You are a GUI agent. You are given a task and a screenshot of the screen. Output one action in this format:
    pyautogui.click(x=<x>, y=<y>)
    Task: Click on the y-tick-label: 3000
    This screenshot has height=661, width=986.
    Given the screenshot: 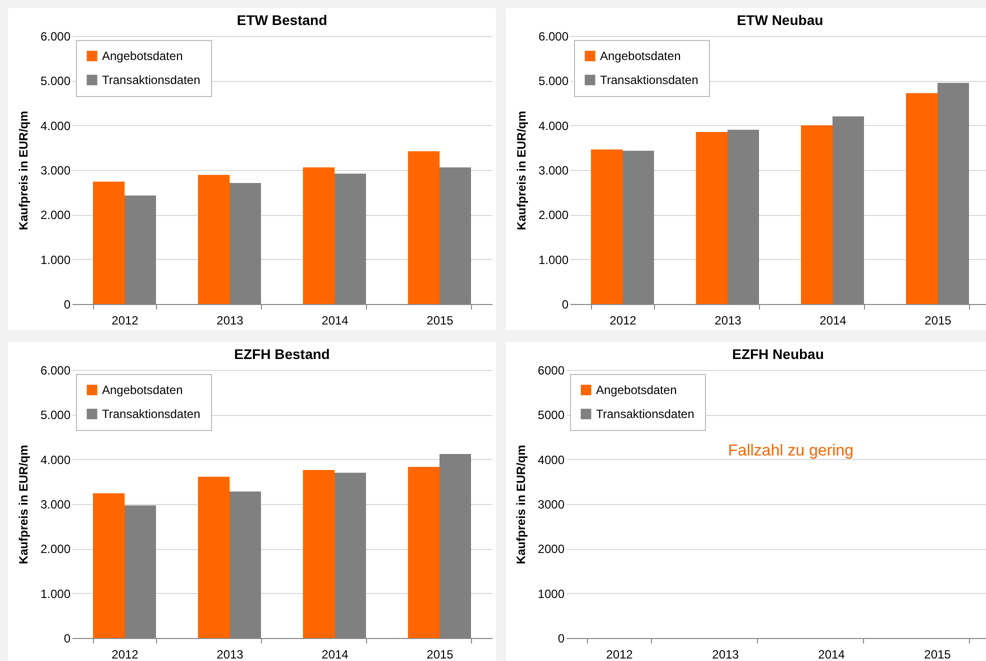 What is the action you would take?
    pyautogui.click(x=551, y=505)
    